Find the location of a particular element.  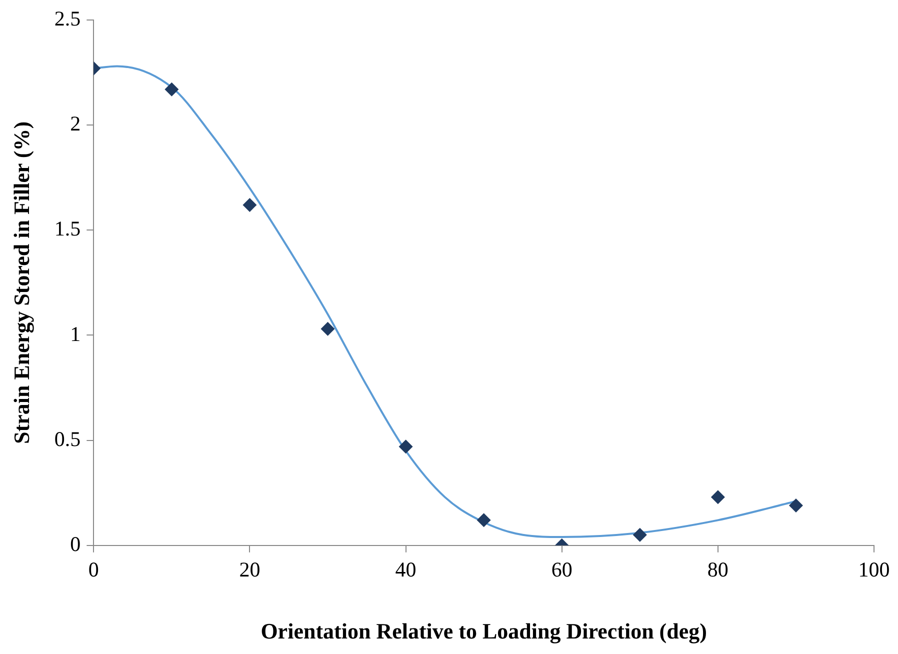

y-tick-label: 1.5 is located at coordinates (67, 228).